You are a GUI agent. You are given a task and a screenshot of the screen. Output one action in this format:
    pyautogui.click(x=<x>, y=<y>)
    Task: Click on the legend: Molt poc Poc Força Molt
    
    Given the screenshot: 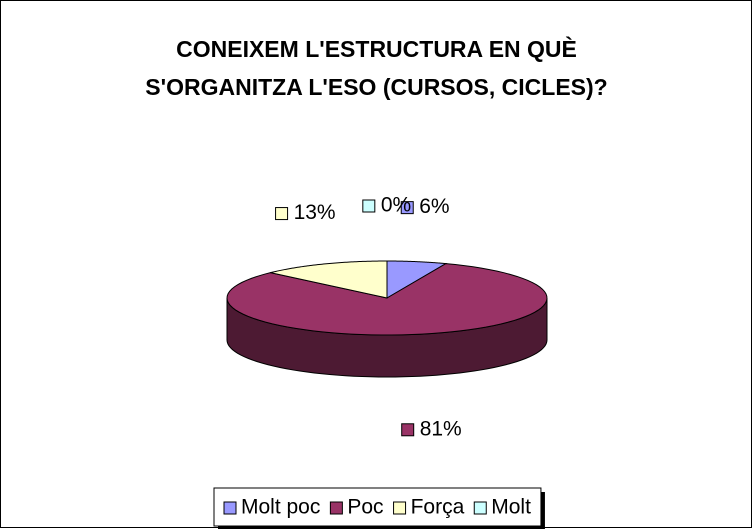 What is the action you would take?
    pyautogui.click(x=379, y=508)
    